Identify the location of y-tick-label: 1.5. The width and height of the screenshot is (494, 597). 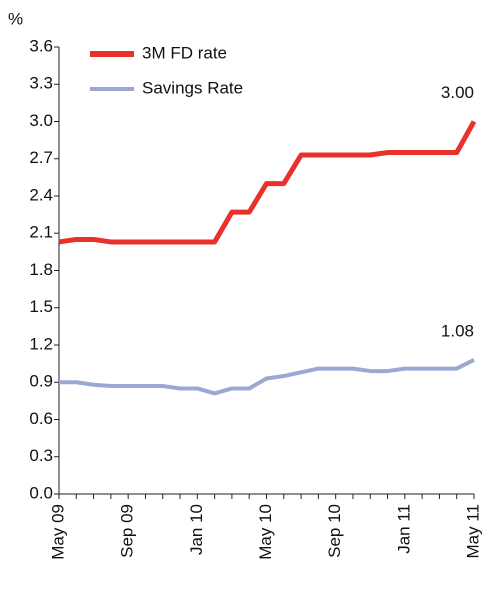
(41, 306).